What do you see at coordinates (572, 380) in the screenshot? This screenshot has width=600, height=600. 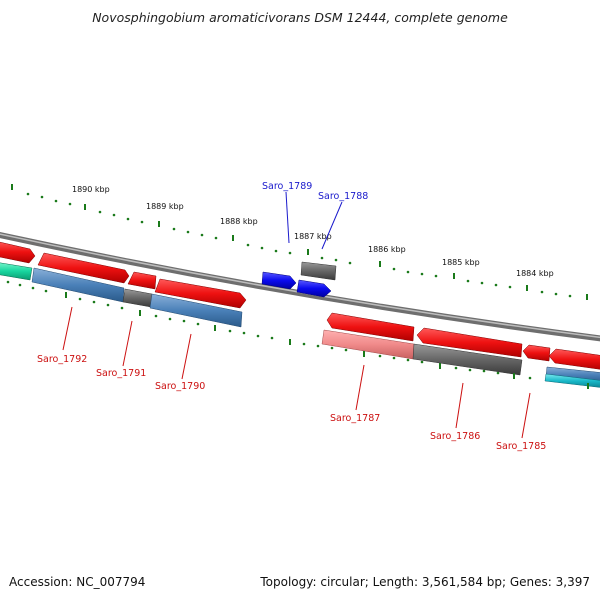 I see `gene-block-cyan` at bounding box center [572, 380].